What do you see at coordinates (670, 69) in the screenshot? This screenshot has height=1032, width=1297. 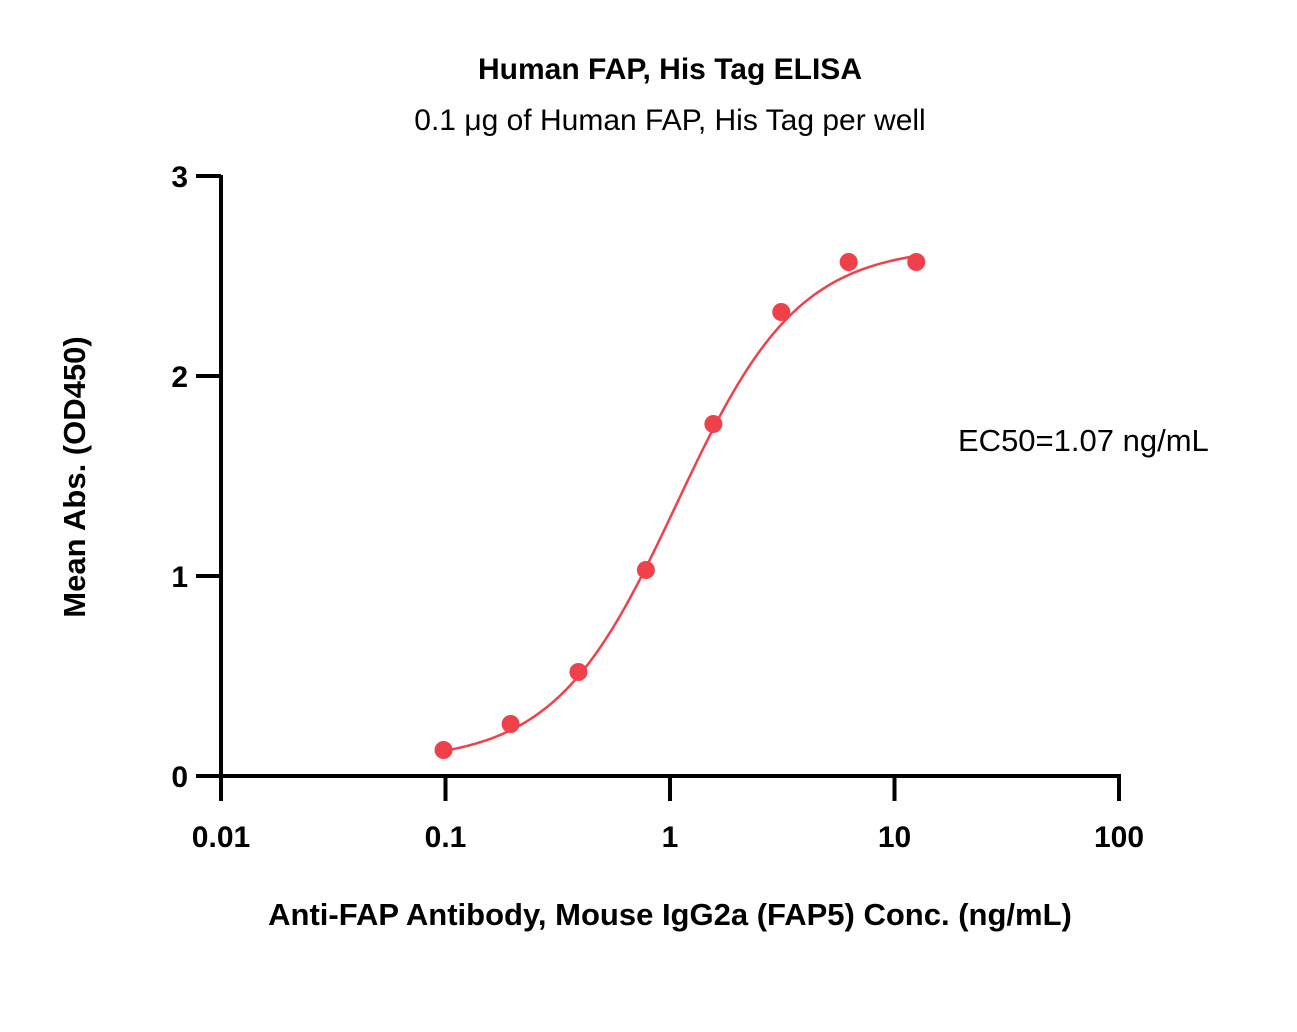 I see `chart-title: Human FAP, His Tag ELISA` at bounding box center [670, 69].